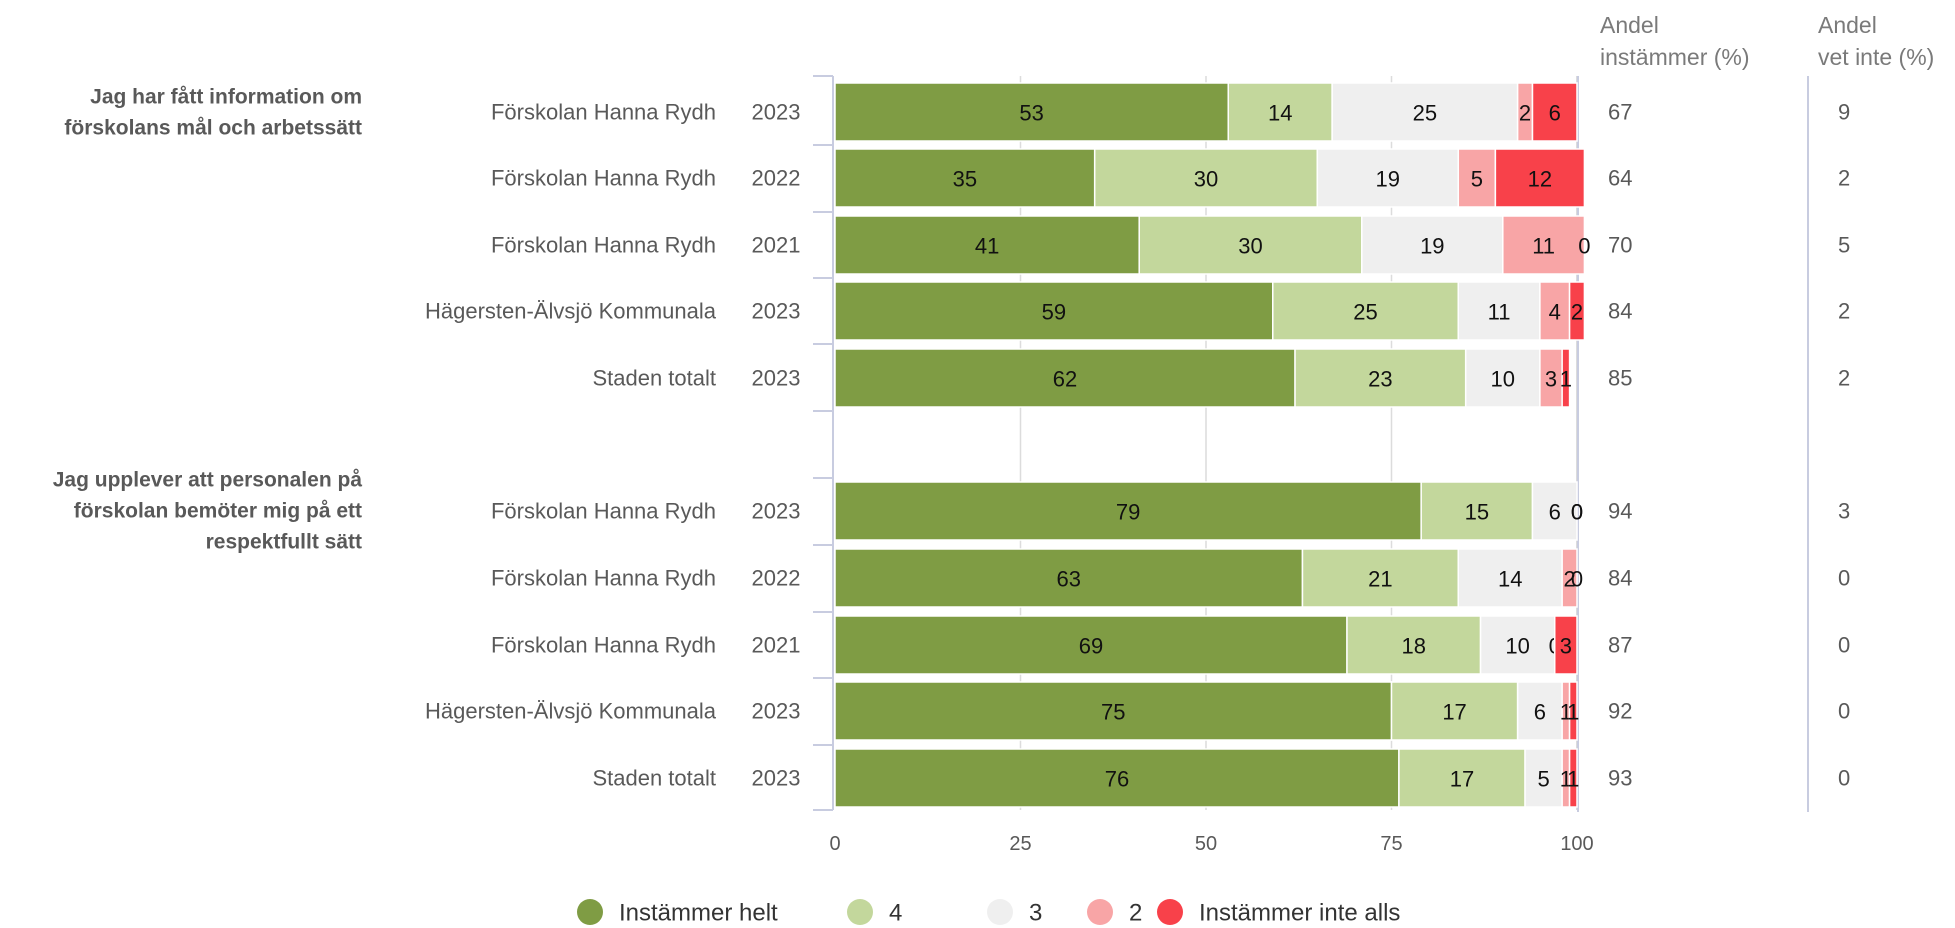 Image resolution: width=1955 pixels, height=928 pixels. Describe the element at coordinates (1414, 646) in the screenshot. I see `bar-value-label: 18` at that location.